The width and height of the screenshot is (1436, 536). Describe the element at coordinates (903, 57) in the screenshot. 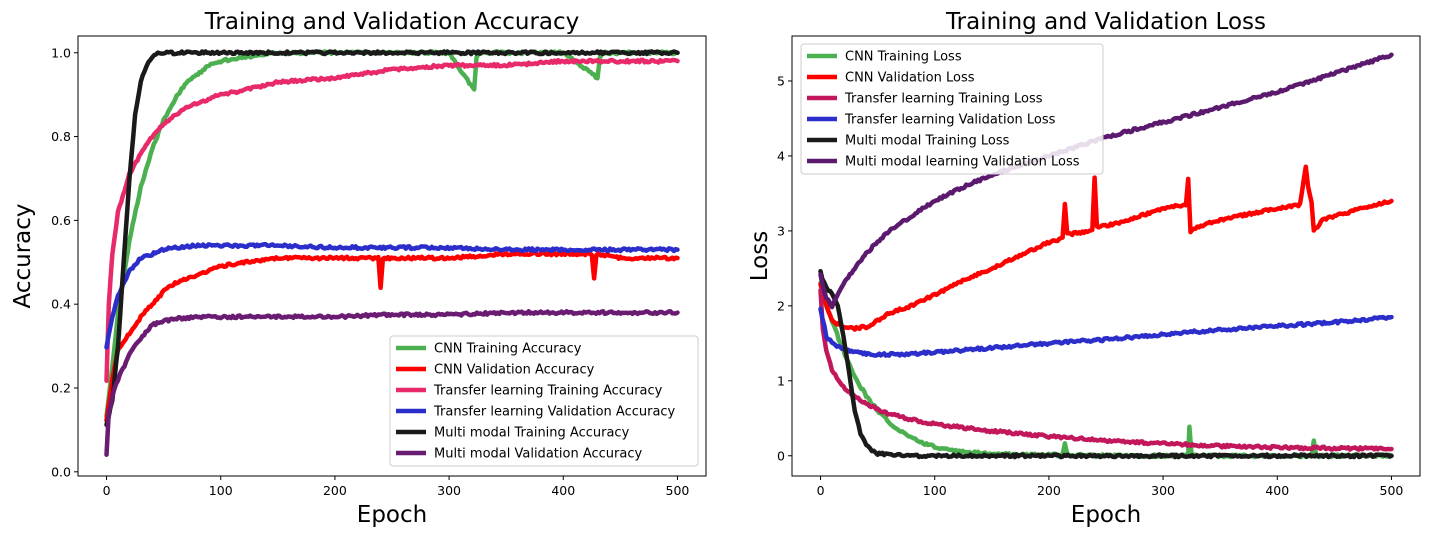

I see `legend-label-0: CNN Training Loss` at that location.